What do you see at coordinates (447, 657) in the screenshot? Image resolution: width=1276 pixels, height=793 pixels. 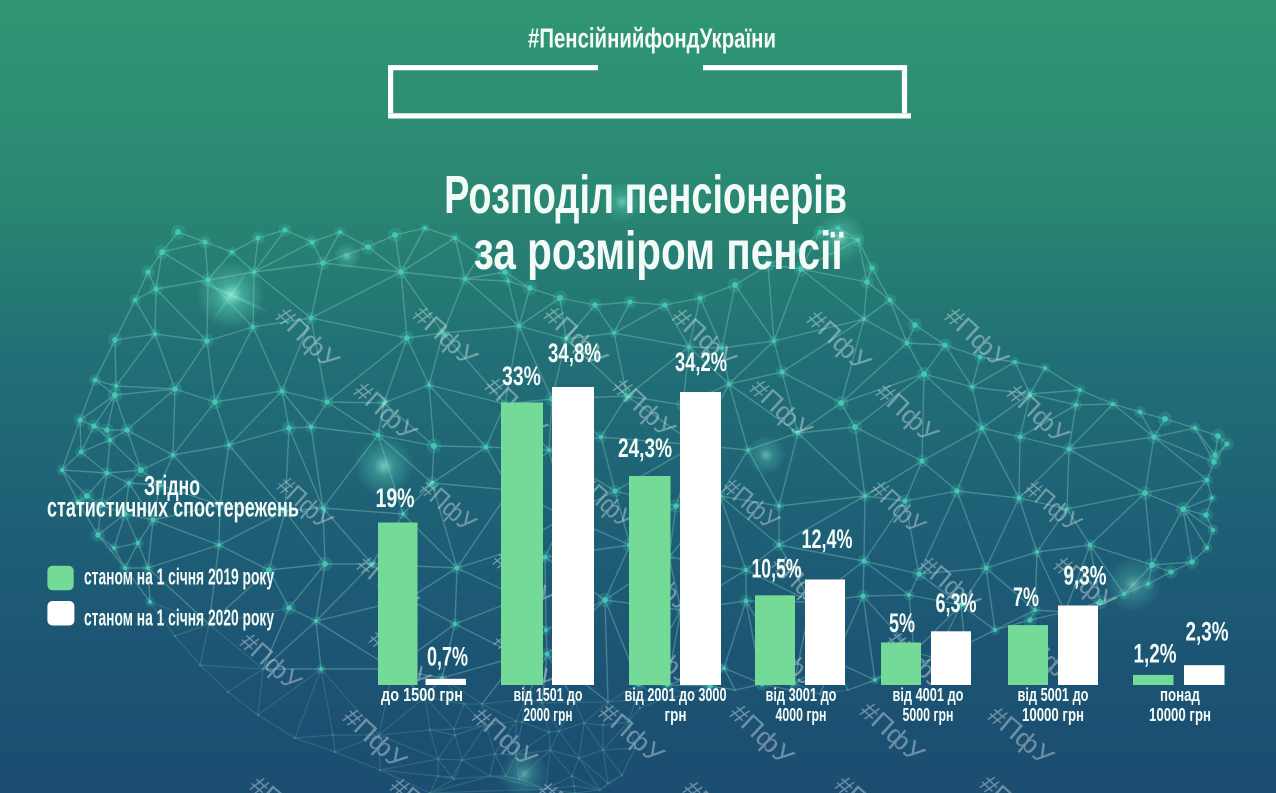 I see `svg-text: 0,7%` at bounding box center [447, 657].